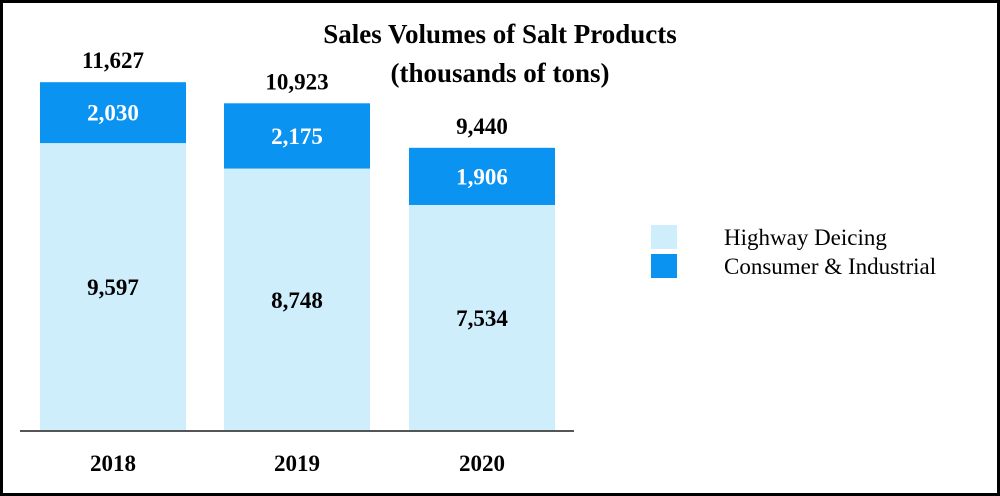 The width and height of the screenshot is (1000, 496). I want to click on data-label-consumer-industrial-2019: 2,175, so click(297, 136).